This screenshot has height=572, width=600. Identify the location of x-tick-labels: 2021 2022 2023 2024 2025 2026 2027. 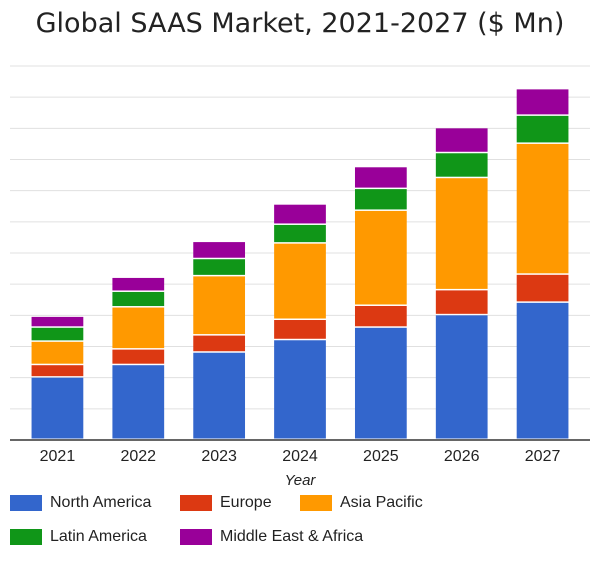
(300, 456).